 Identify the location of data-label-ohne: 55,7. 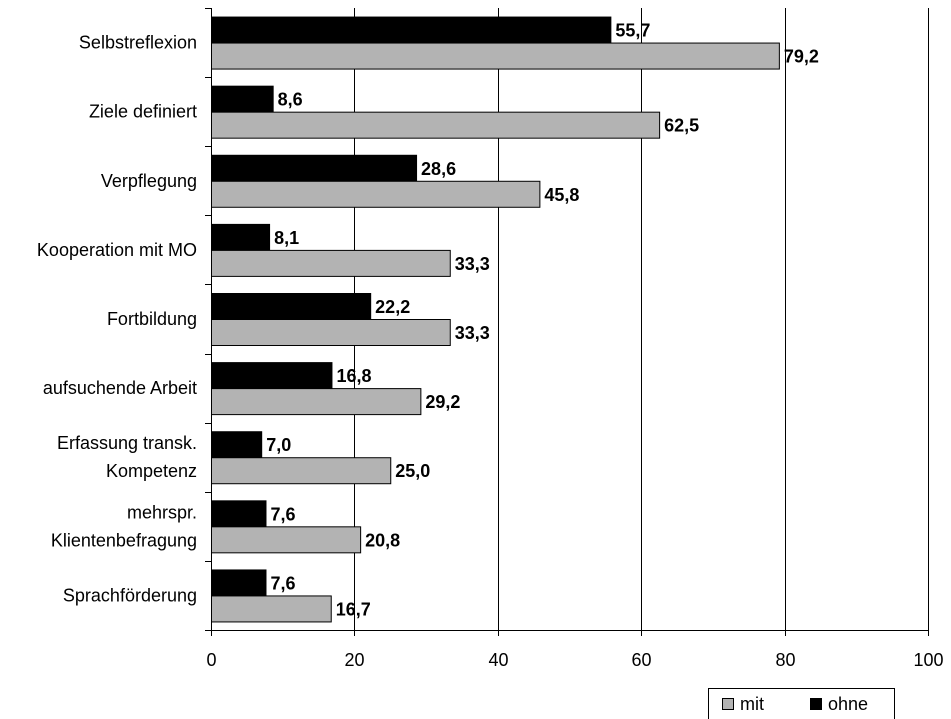
(632, 31).